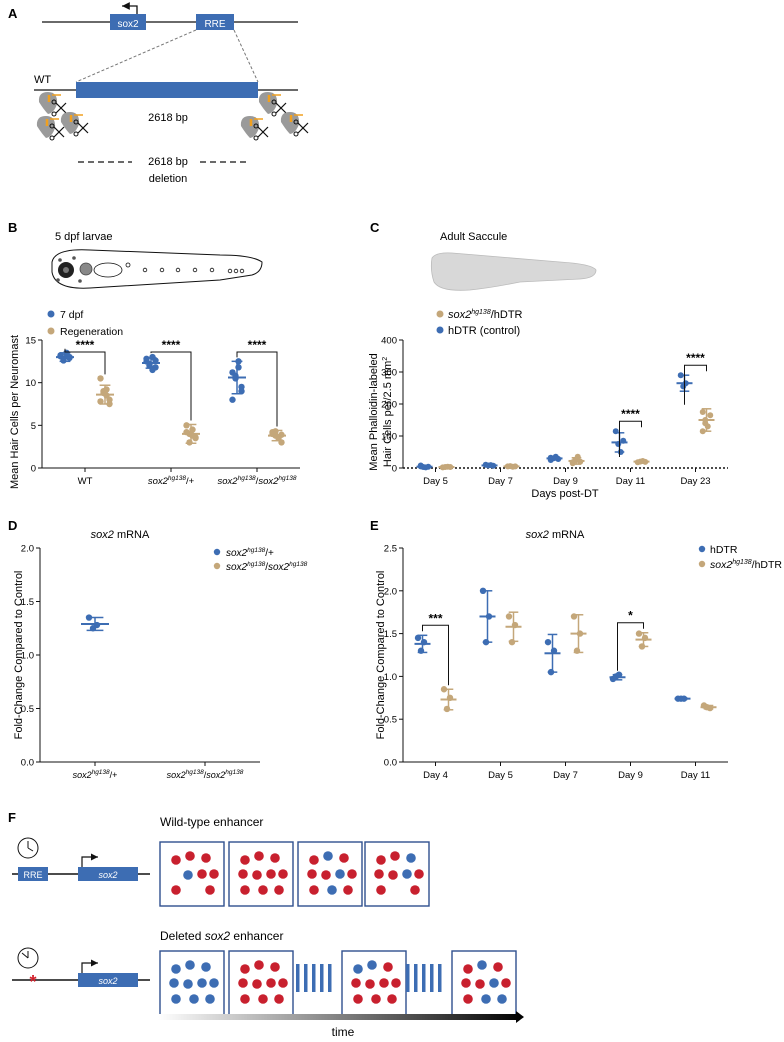 This screenshot has height=1042, width=784. I want to click on y-tick-label: 400, so click(389, 341).